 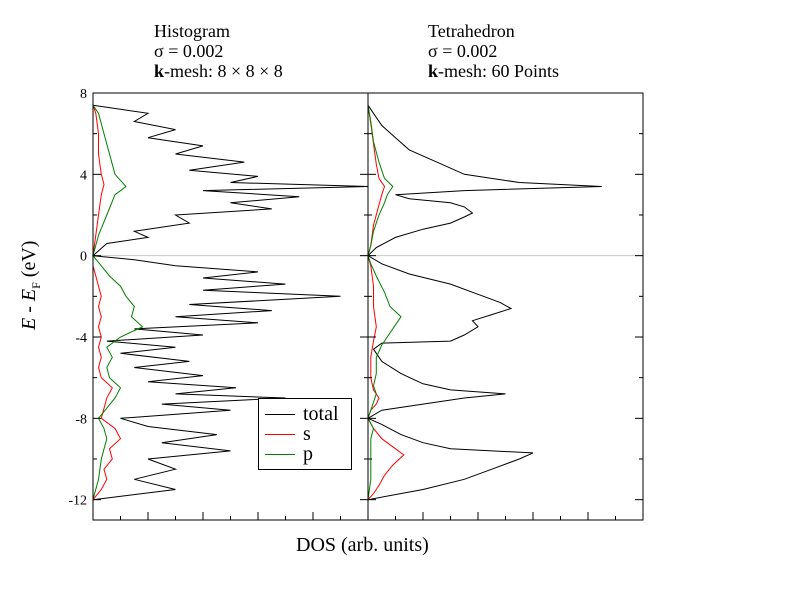 I want to click on legend: total s p, so click(x=305, y=434).